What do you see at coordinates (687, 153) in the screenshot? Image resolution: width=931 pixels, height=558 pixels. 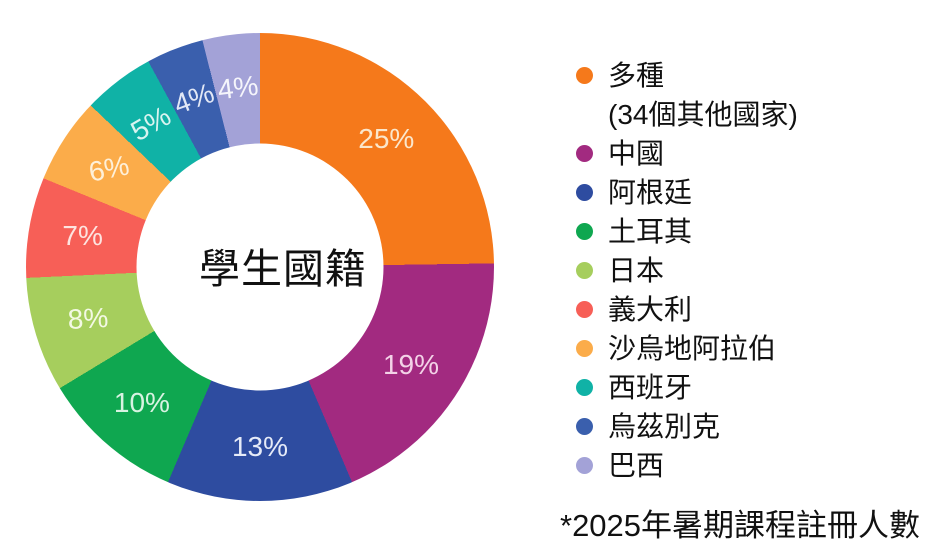 I see `legend-item: 中國` at bounding box center [687, 153].